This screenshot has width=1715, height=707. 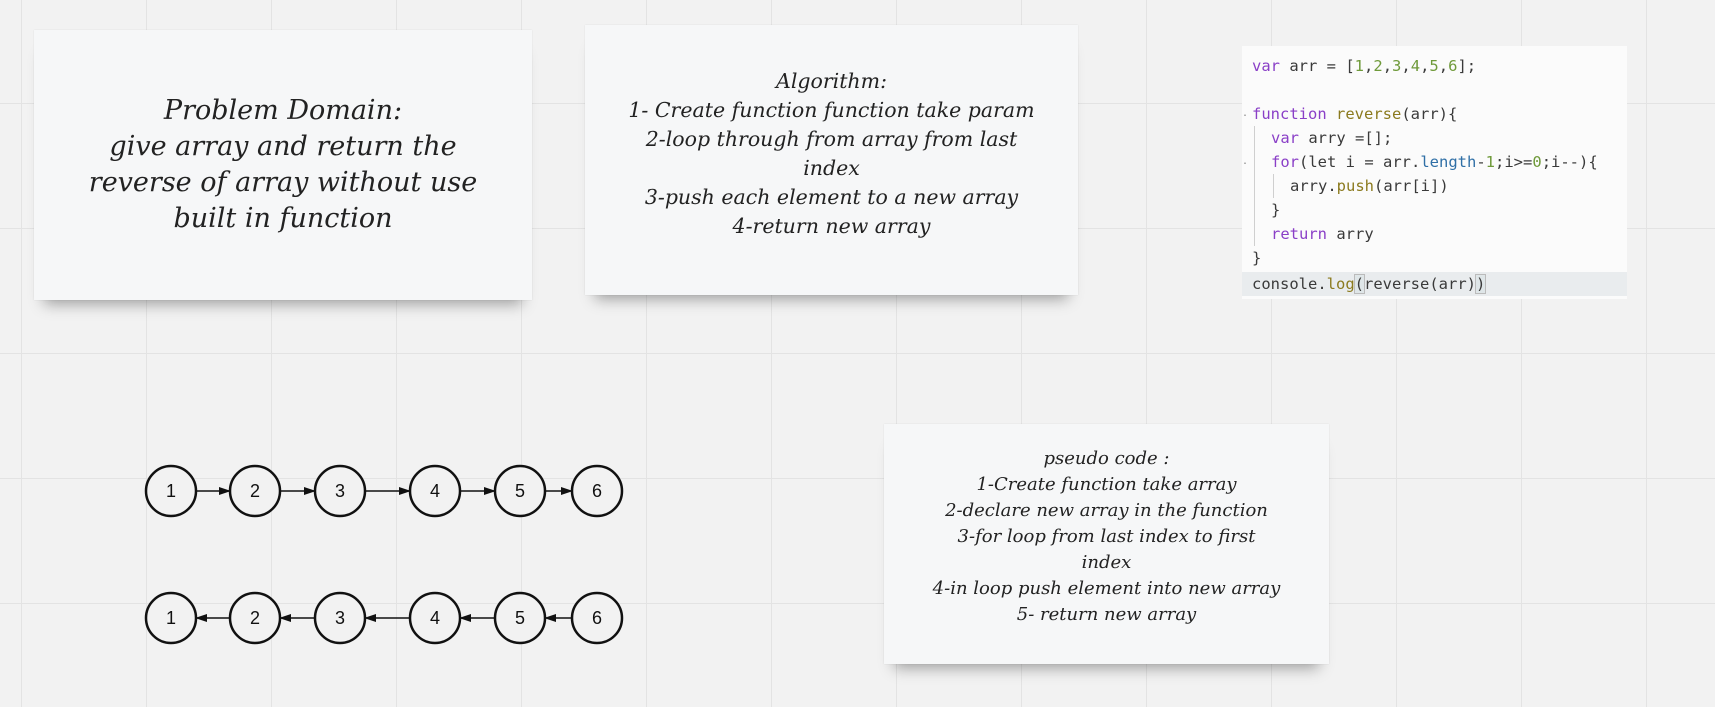 What do you see at coordinates (1106, 562) in the screenshot?
I see `pseudo-line-5: index` at bounding box center [1106, 562].